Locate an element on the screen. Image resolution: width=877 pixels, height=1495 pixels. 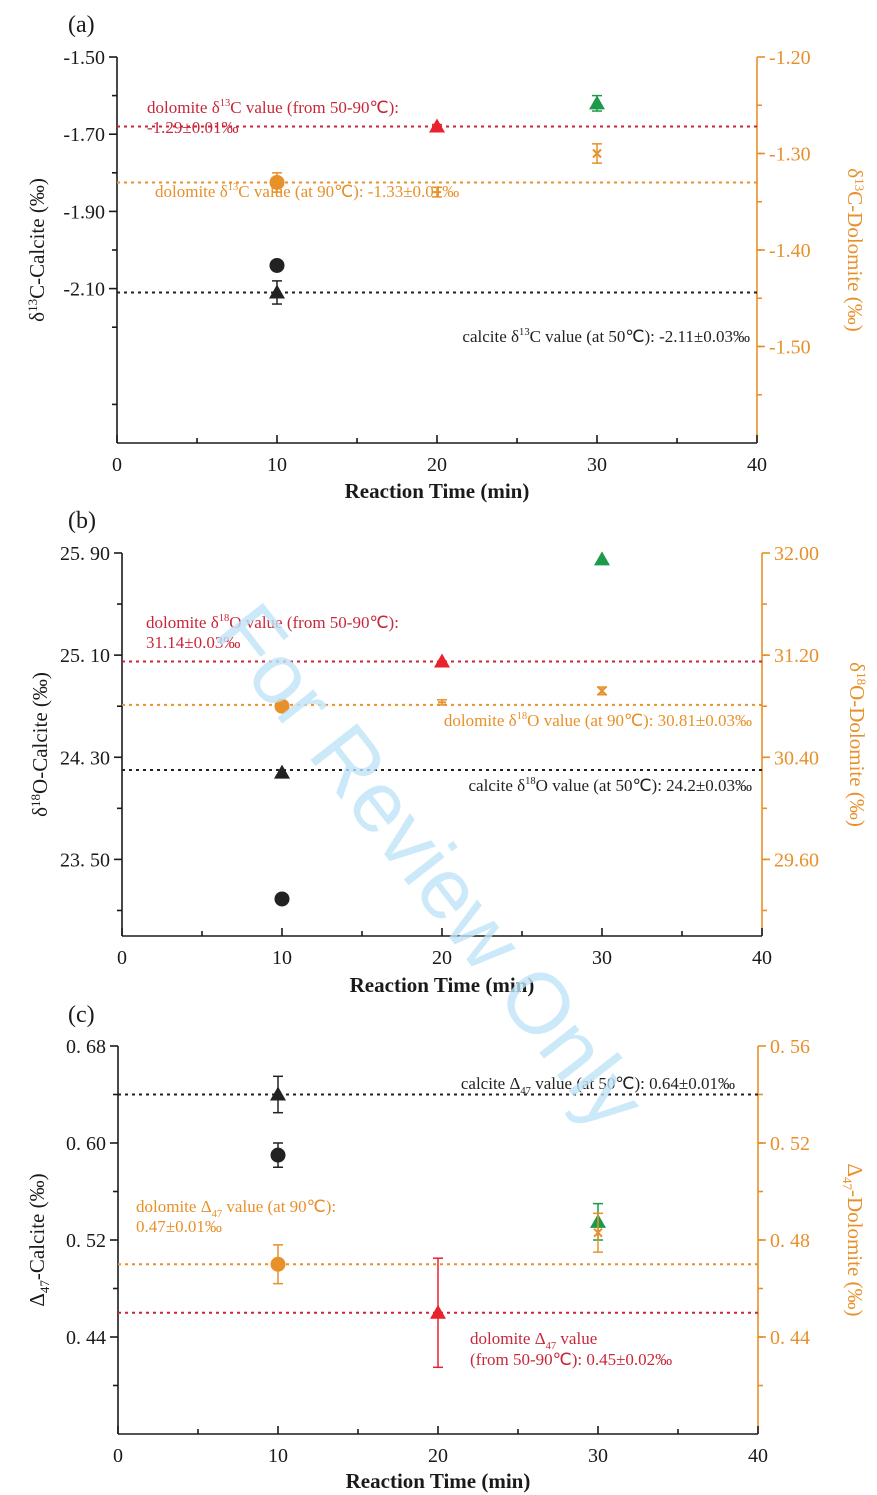
y-left-axis-label: δ18​O-Calcite (‰) is located at coordinates (40, 744).